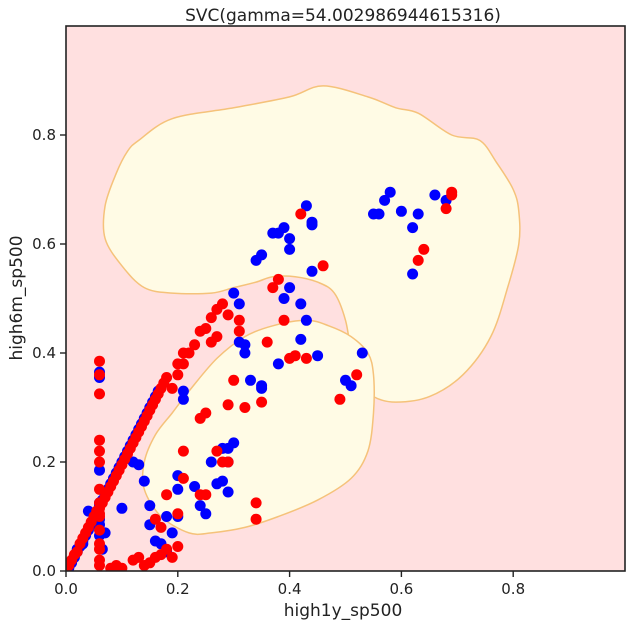 This screenshot has width=630, height=627. Describe the element at coordinates (343, 611) in the screenshot. I see `x-axis-label: high1y_sp500` at that location.